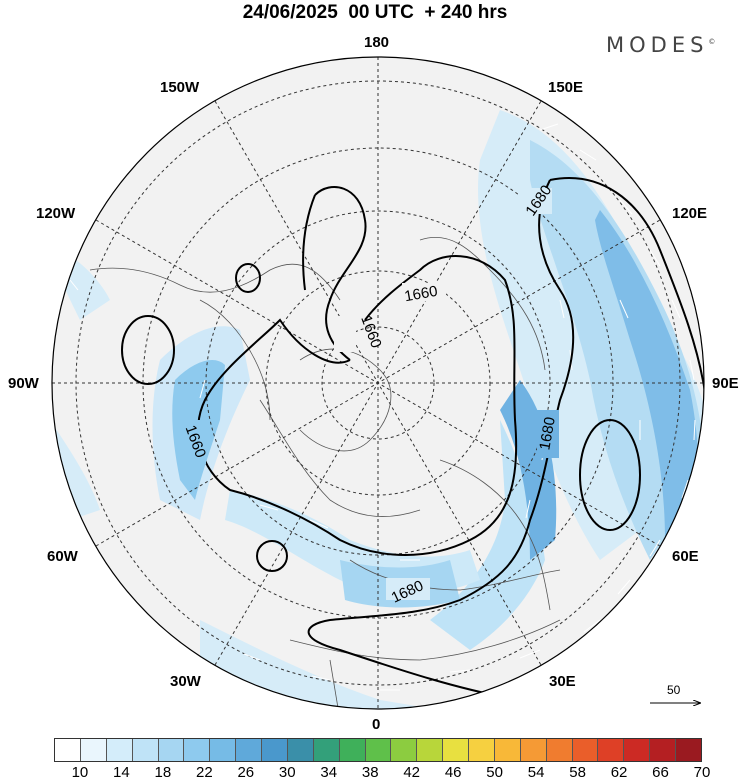 This screenshot has width=750, height=782. Describe the element at coordinates (547, 434) in the screenshot. I see `contour-label-1680-b: 1680` at that location.